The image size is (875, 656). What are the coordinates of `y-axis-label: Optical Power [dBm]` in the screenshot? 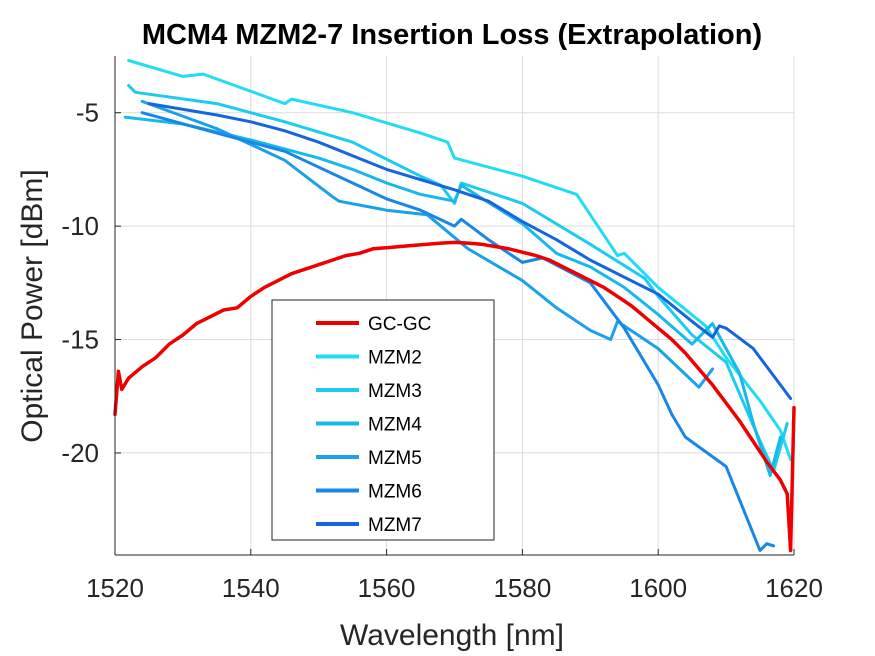 It's located at (32, 305).